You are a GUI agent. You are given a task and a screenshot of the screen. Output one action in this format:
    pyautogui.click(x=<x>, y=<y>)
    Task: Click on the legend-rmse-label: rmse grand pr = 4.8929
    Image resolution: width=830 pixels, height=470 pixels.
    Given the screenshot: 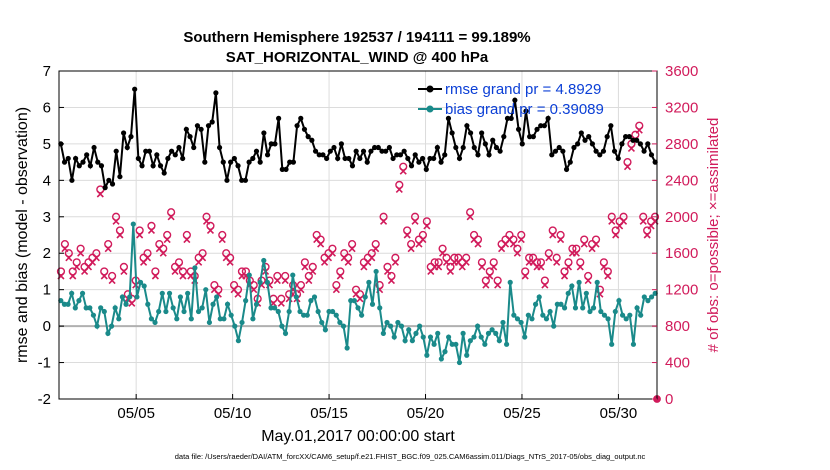 What is the action you would take?
    pyautogui.click(x=523, y=89)
    